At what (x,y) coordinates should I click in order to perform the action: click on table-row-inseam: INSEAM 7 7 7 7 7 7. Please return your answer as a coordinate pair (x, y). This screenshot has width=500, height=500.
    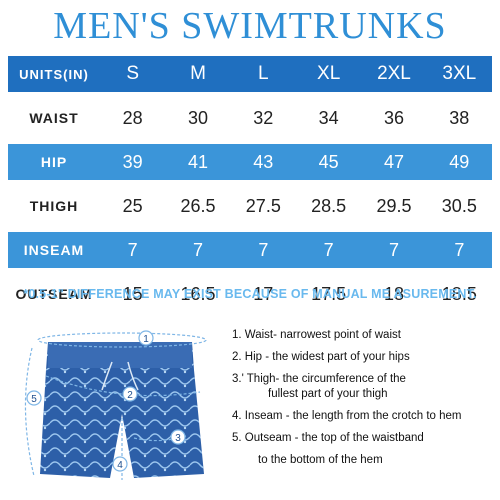
    Looking at the image, I should click on (250, 250).